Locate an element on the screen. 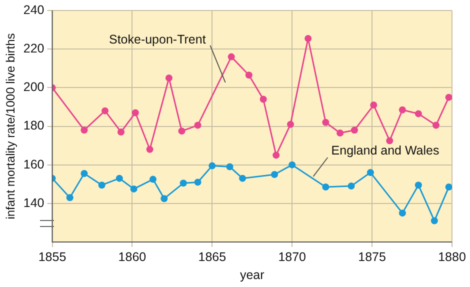 The height and width of the screenshot is (287, 470). x-tick-label: 1865 is located at coordinates (212, 257).